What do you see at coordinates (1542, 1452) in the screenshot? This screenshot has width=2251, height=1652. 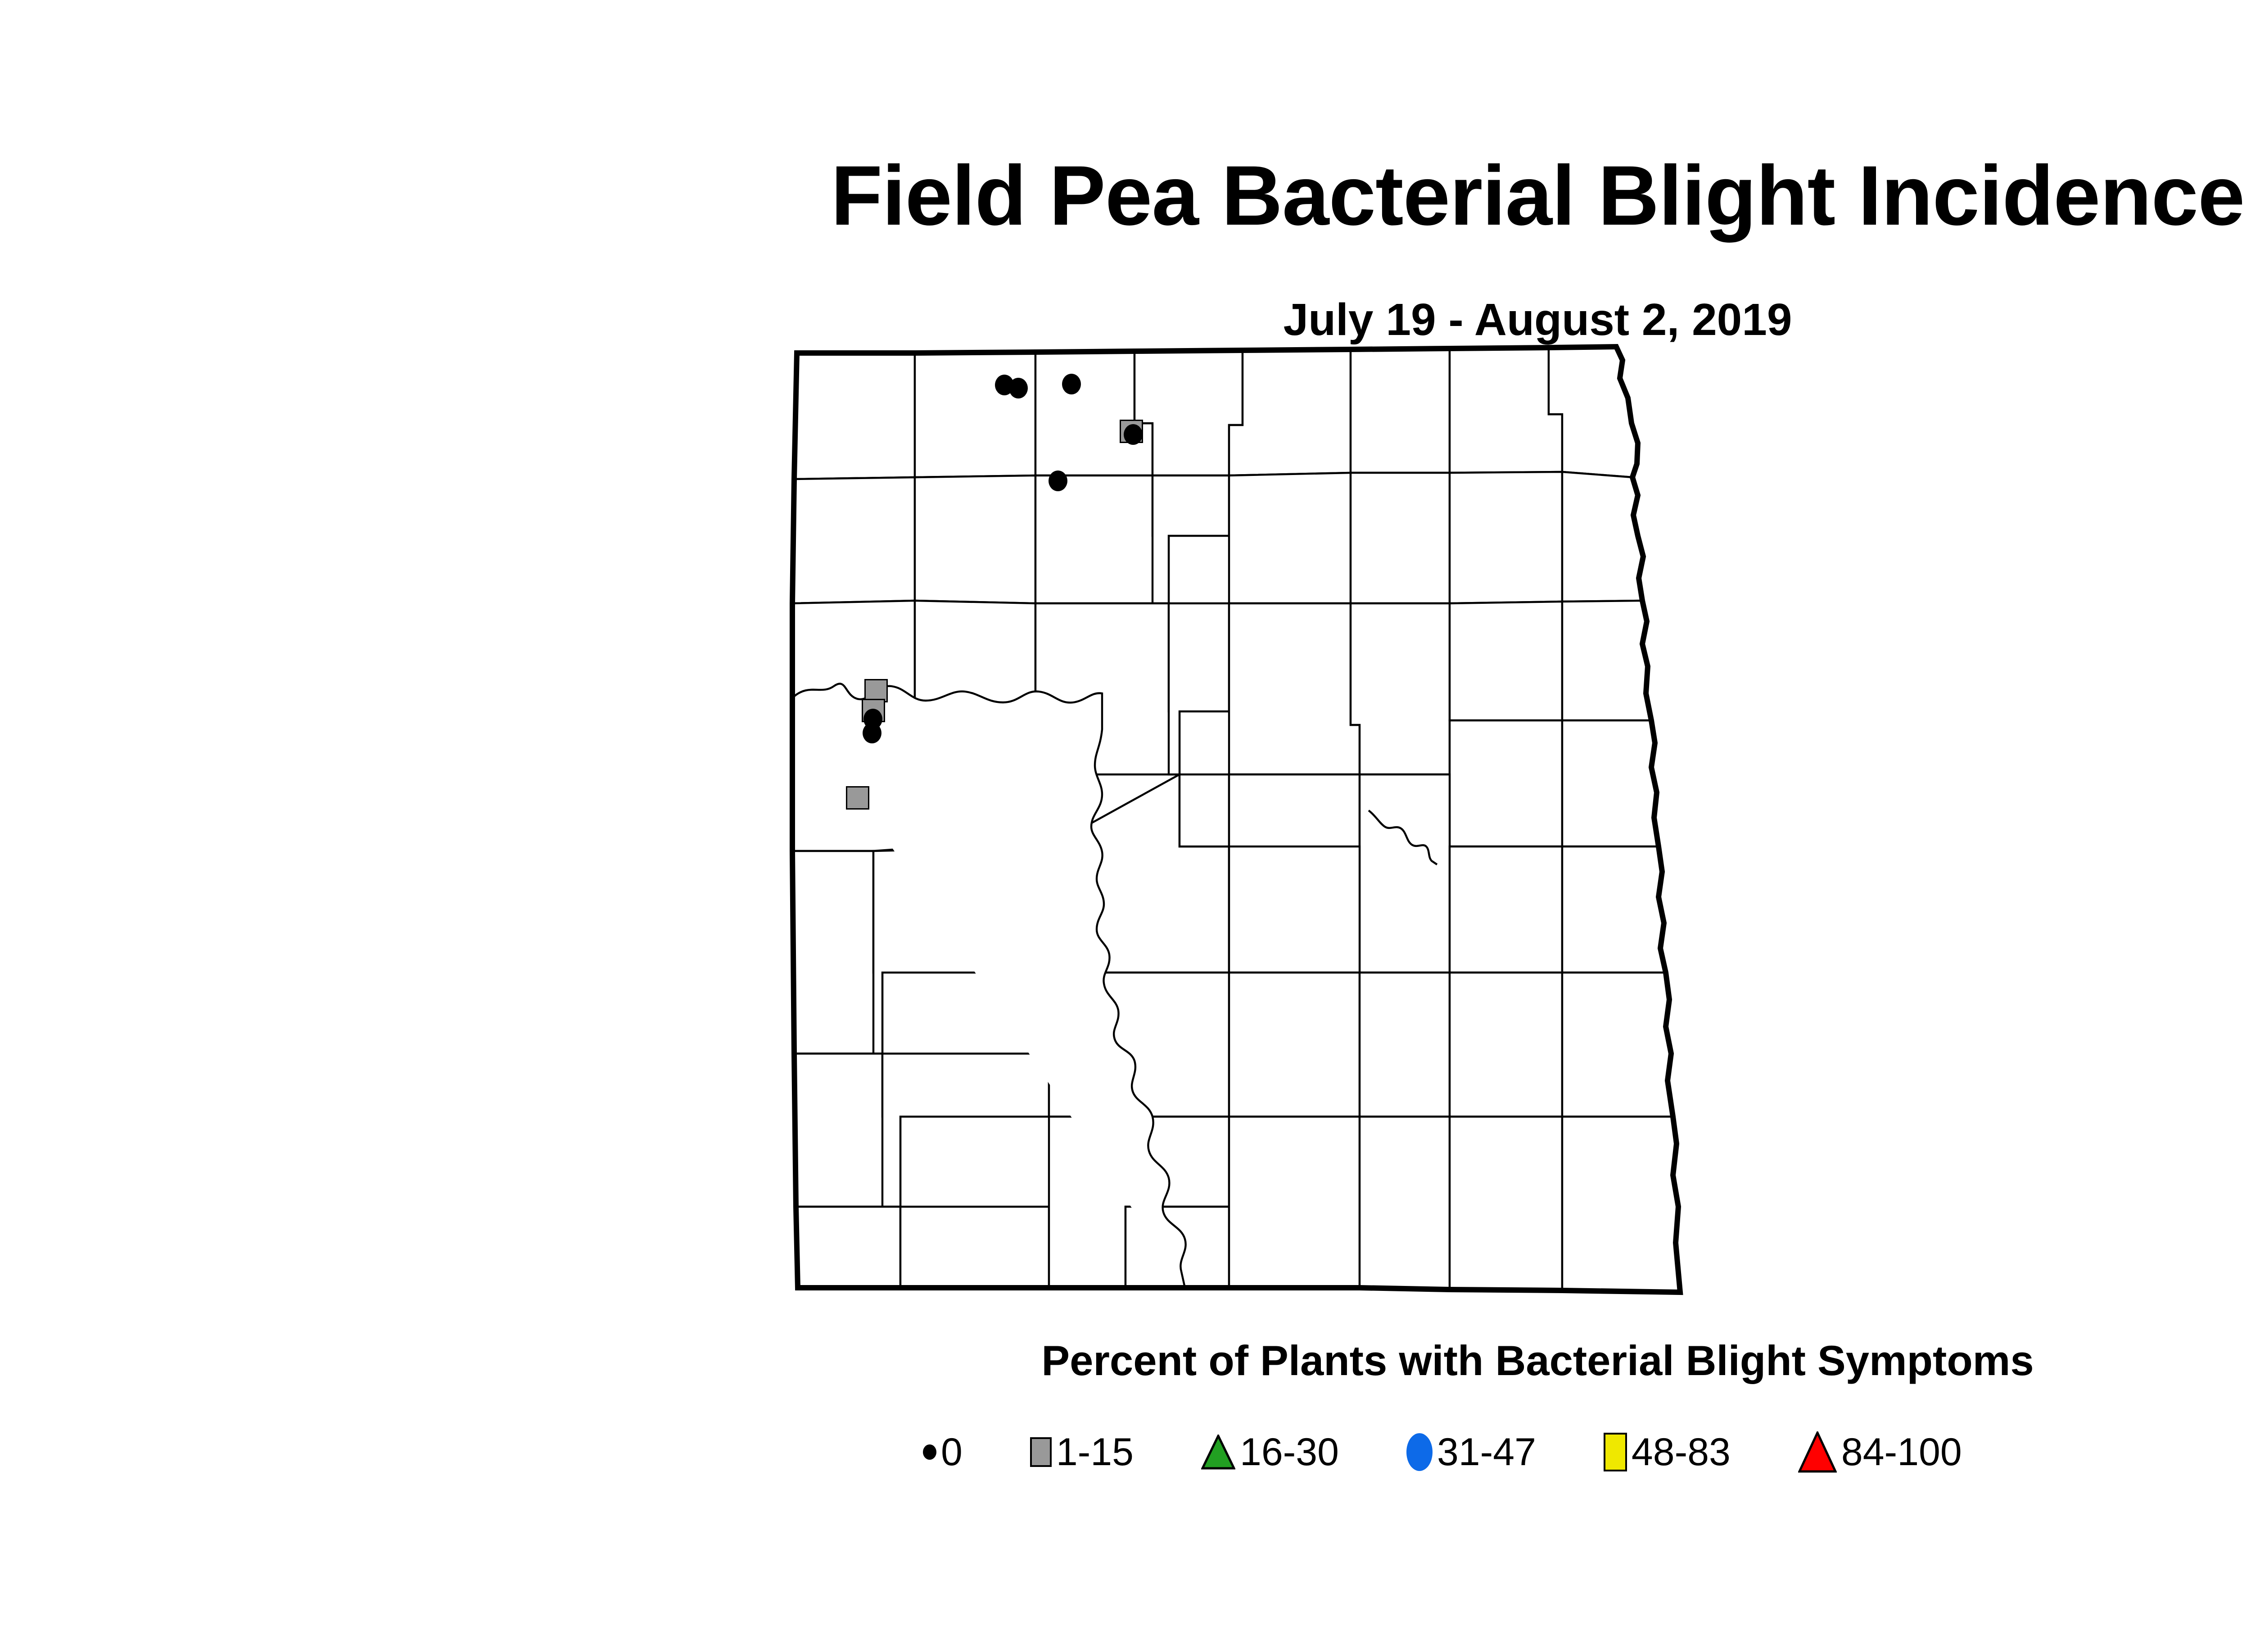 I see `legend: 0 1-15 16-30 31-47 48-83 84-100` at bounding box center [1542, 1452].